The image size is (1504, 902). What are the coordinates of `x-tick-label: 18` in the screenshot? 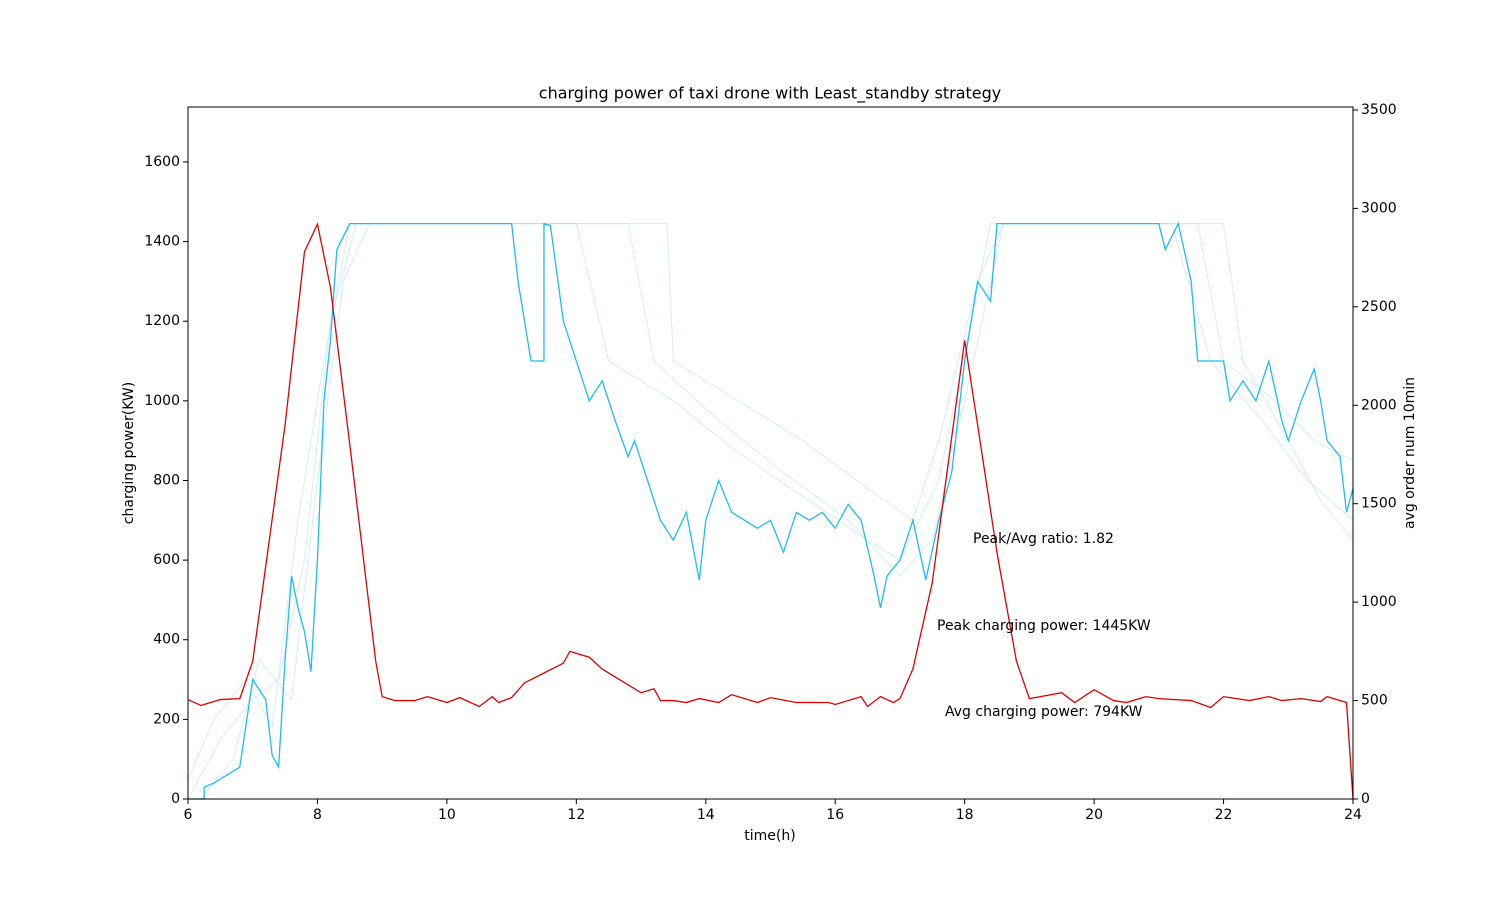 It's located at (965, 815).